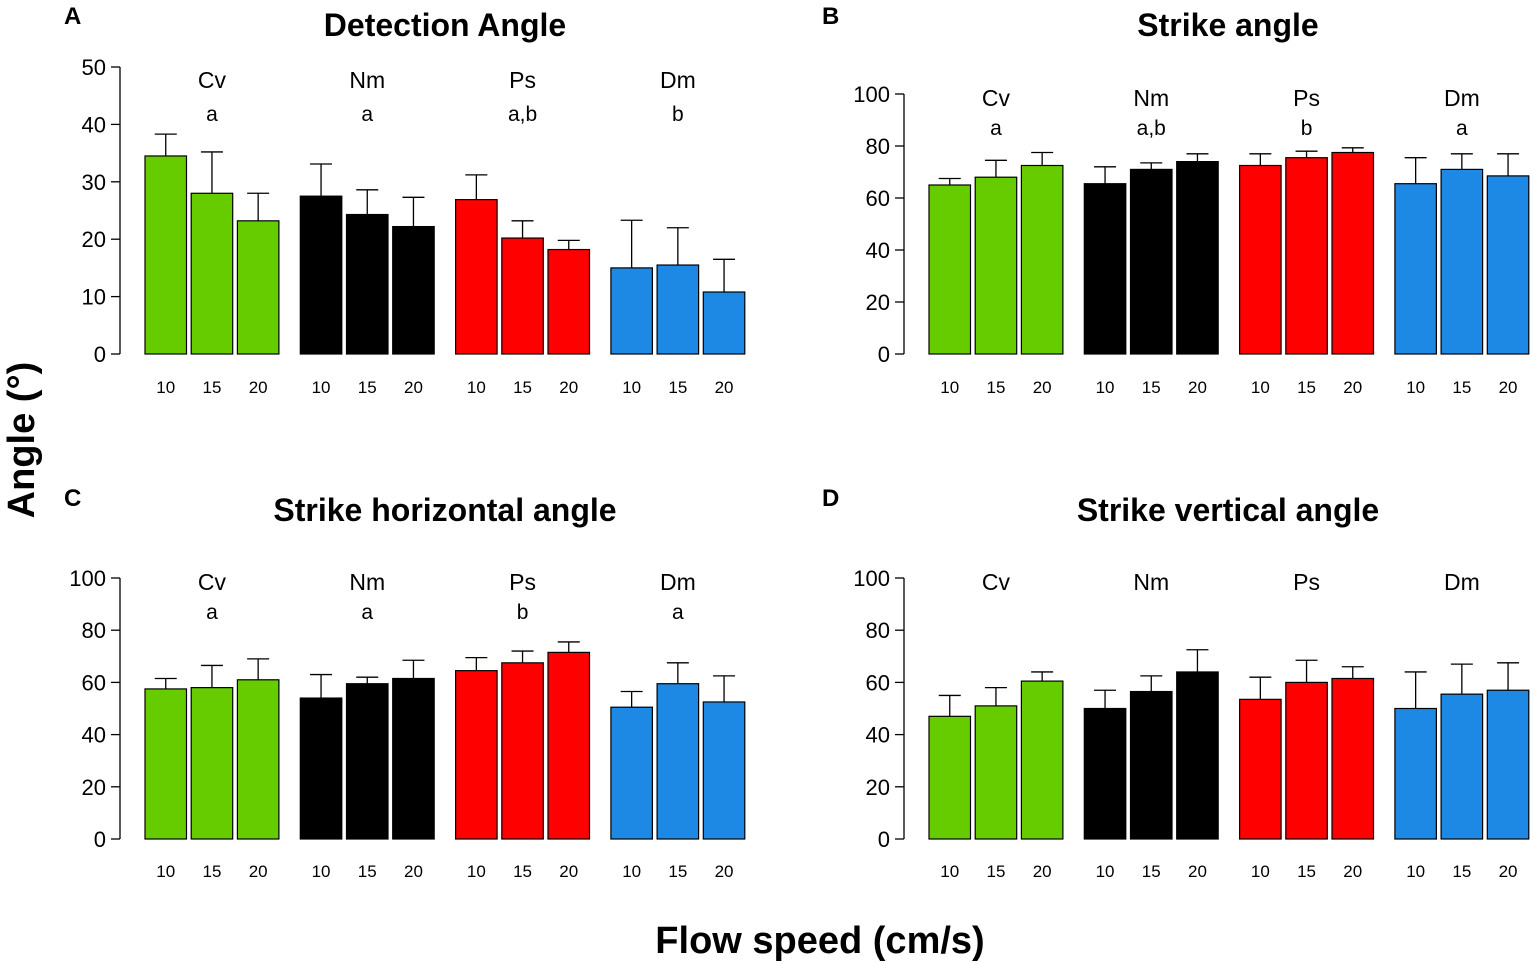 The width and height of the screenshot is (1535, 963). What do you see at coordinates (445, 25) in the screenshot?
I see `panel-title: Detection Angle` at bounding box center [445, 25].